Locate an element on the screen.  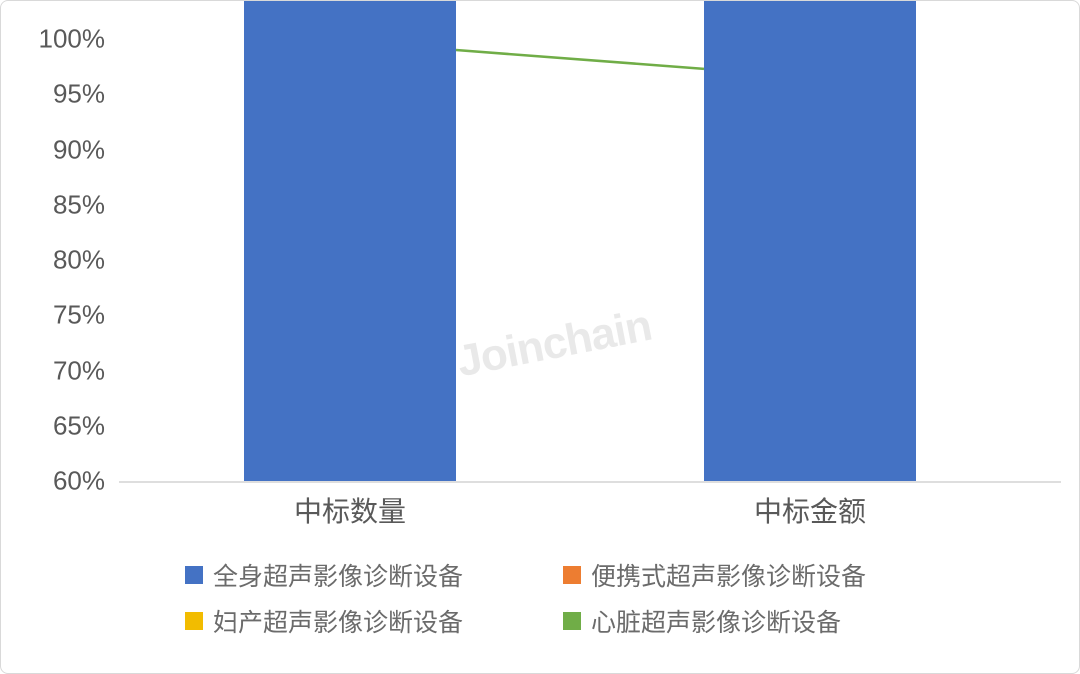
legend-item: 心脏超声影像诊断设备 is located at coordinates (730, 621).